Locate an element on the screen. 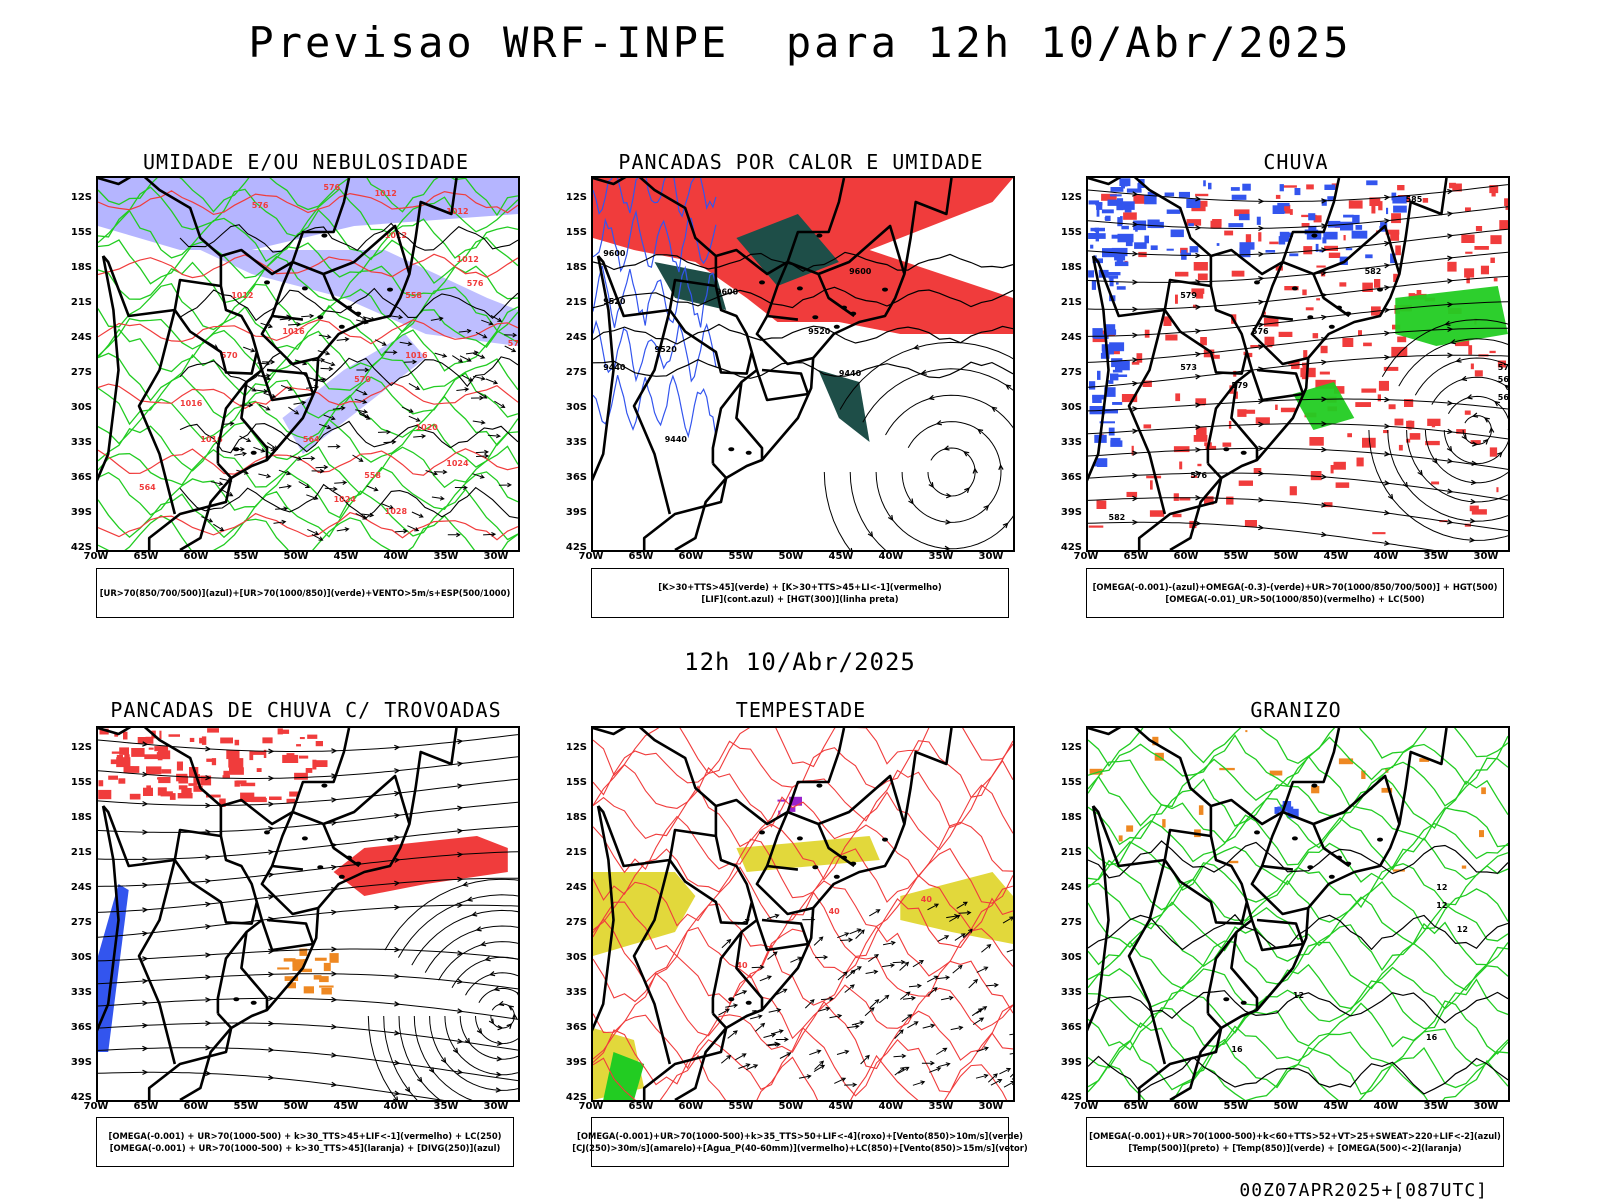 The height and width of the screenshot is (1201, 1600). panel-5-map-graphic: 40 40 40 is located at coordinates (803, 914).